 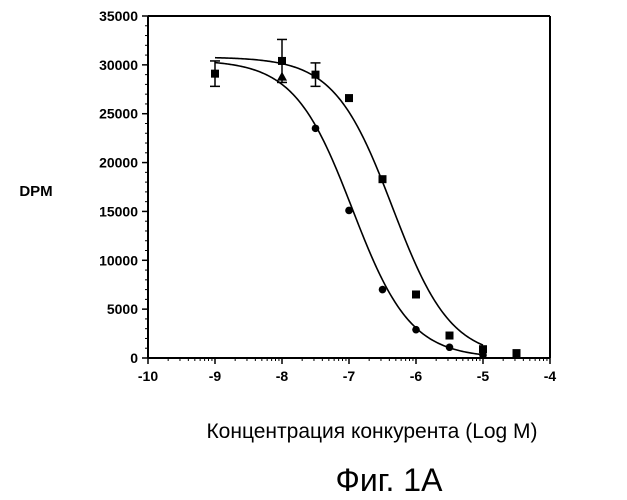 What do you see at coordinates (282, 376) in the screenshot?
I see `x-tick-label: -8` at bounding box center [282, 376].